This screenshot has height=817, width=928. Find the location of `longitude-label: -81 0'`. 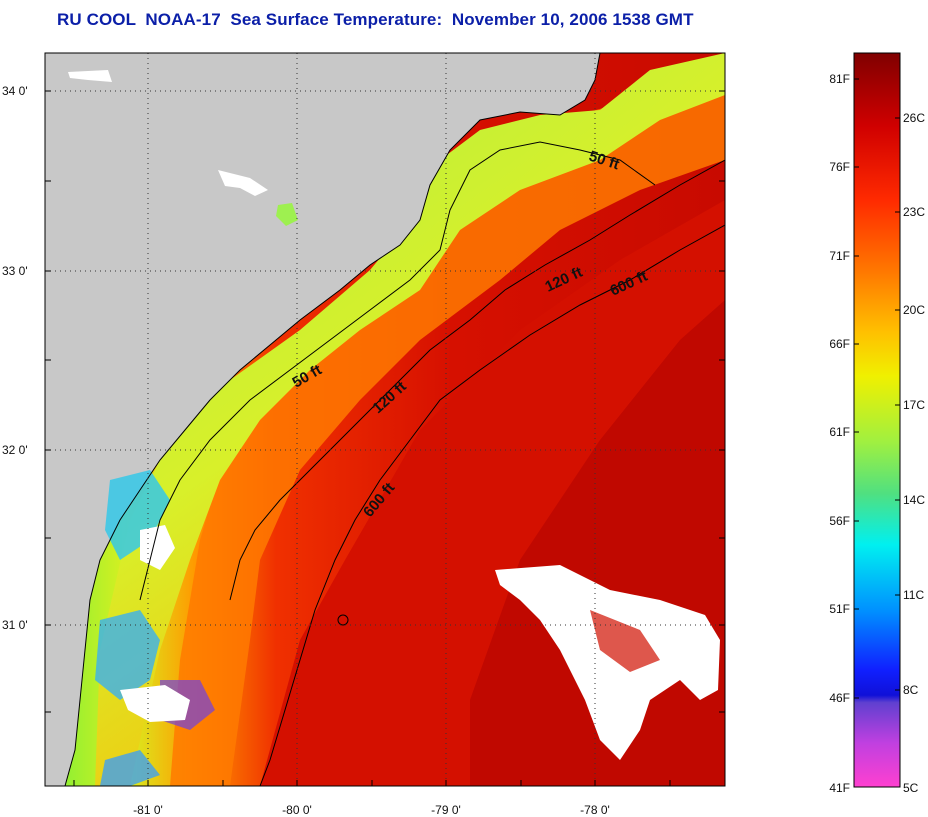

longitude-label: -81 0' is located at coordinates (148, 810).